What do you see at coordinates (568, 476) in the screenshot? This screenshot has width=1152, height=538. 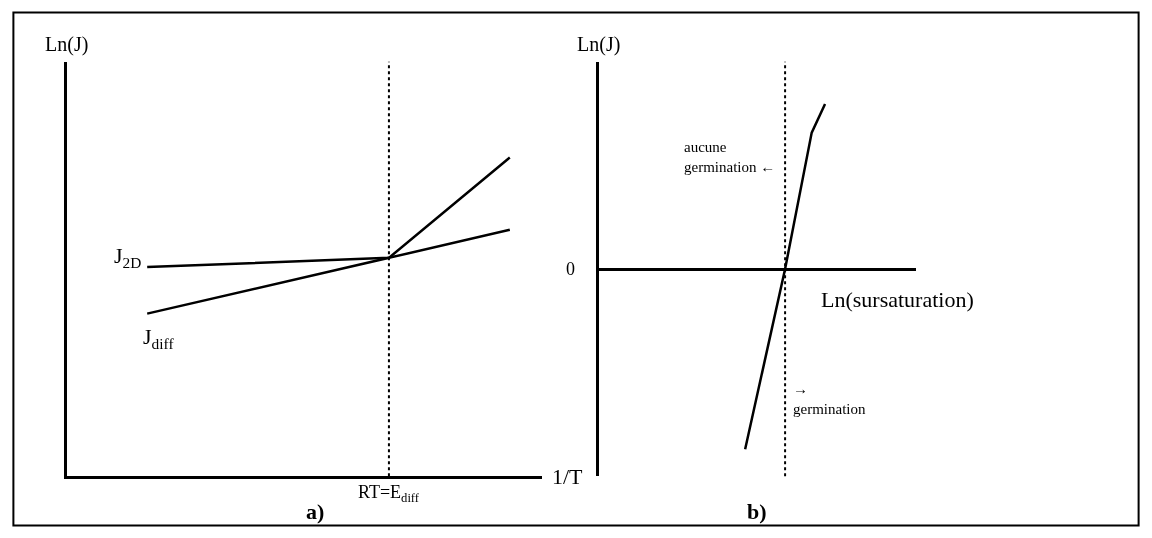 I see `x-axis-title: 1/T` at bounding box center [568, 476].